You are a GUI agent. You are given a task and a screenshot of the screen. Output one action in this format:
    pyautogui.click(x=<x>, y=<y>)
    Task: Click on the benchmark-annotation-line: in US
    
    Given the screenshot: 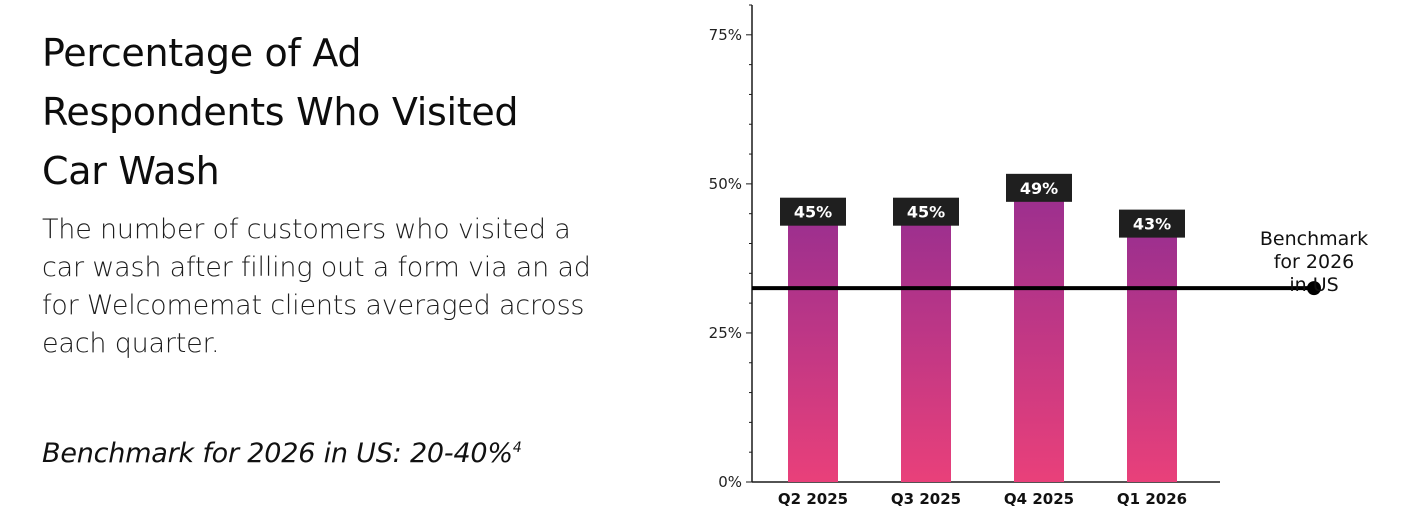 What is the action you would take?
    pyautogui.click(x=1313, y=285)
    